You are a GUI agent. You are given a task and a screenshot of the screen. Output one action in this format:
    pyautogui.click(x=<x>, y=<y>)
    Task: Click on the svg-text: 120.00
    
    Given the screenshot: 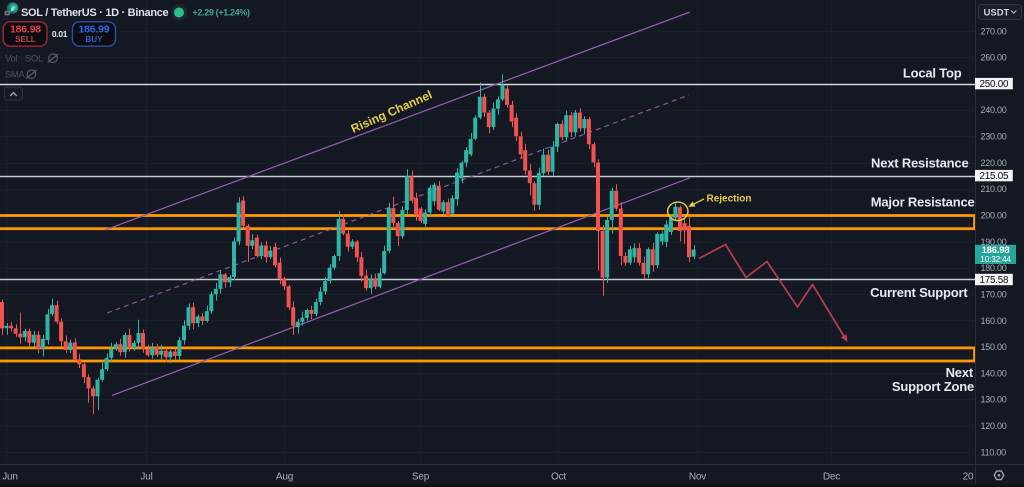 What is the action you would take?
    pyautogui.click(x=994, y=426)
    